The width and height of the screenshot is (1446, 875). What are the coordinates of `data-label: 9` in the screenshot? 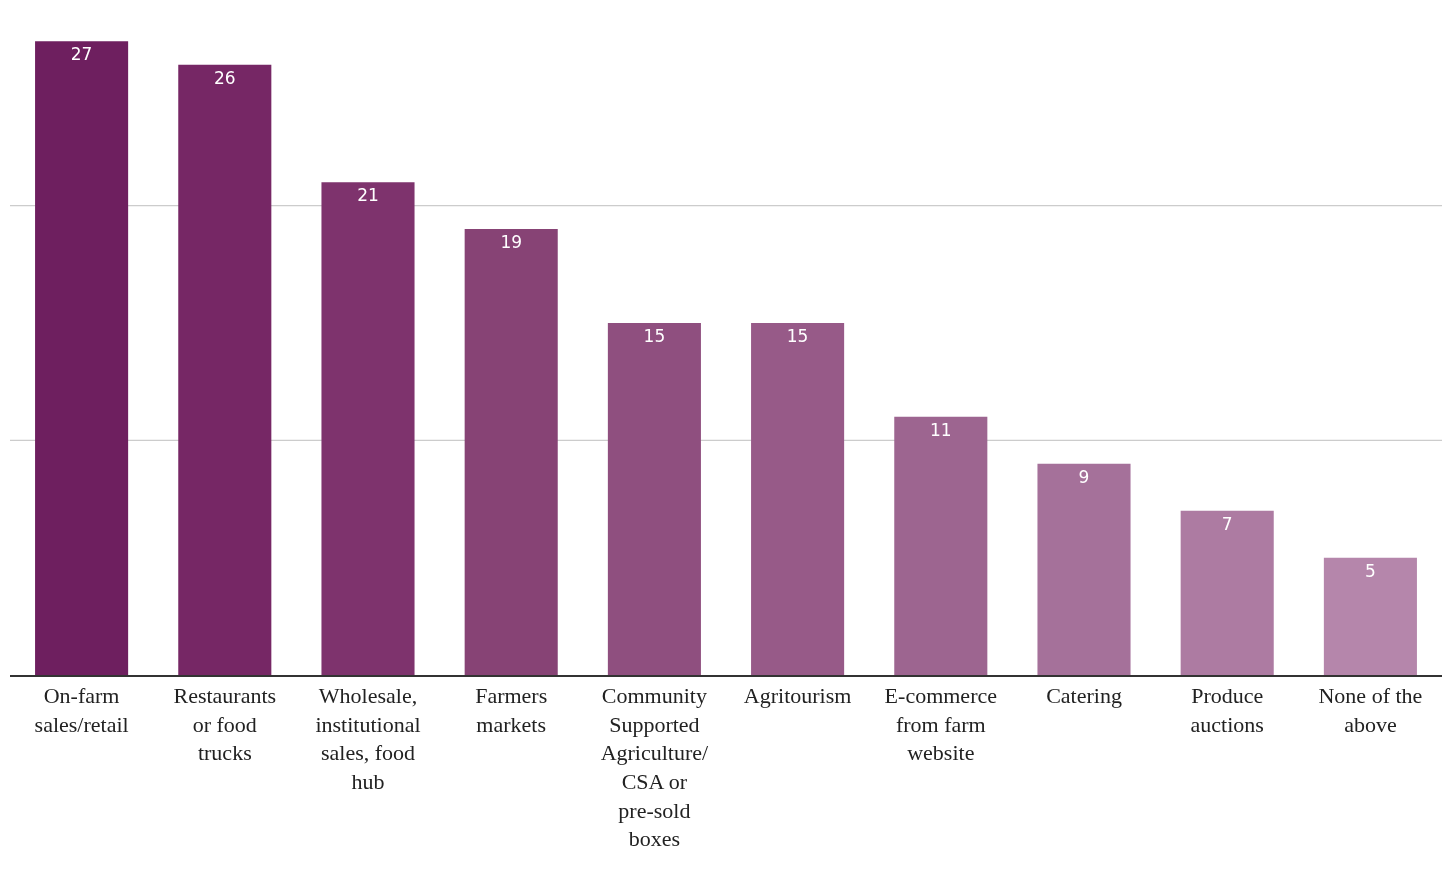 It's located at (1084, 476).